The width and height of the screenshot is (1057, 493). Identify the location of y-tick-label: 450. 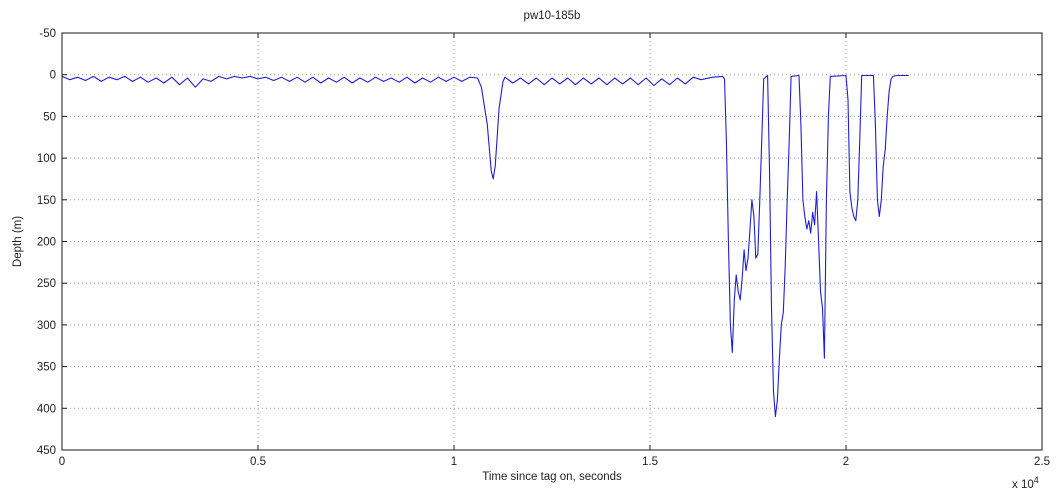
(46, 451).